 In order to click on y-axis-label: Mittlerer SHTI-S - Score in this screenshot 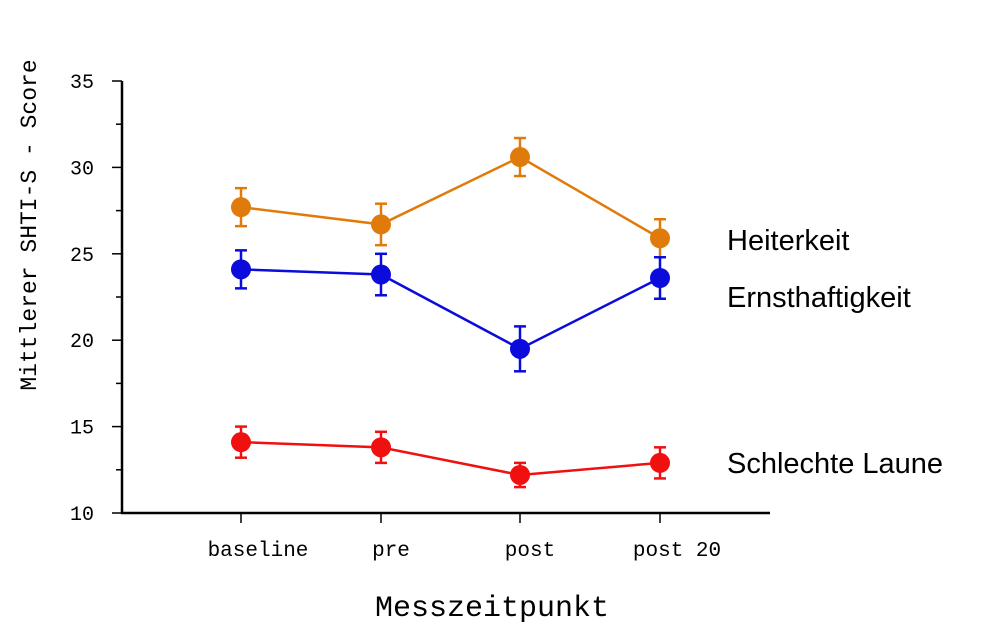, I will do `click(30, 224)`.